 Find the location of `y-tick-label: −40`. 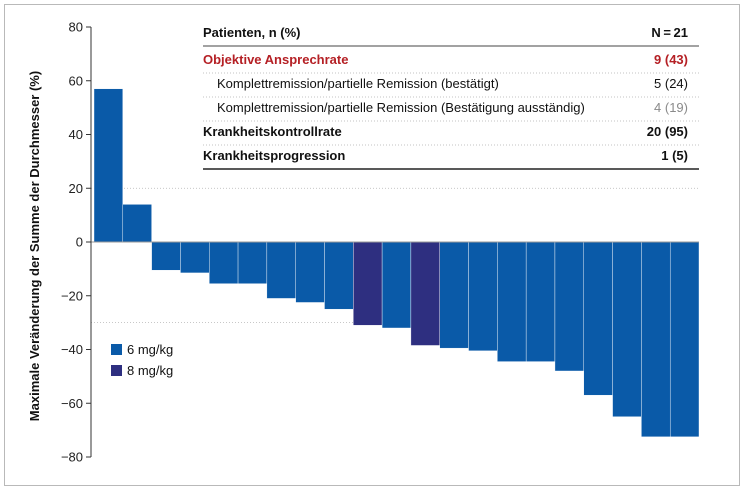

y-tick-label: −40 is located at coordinates (72, 349).